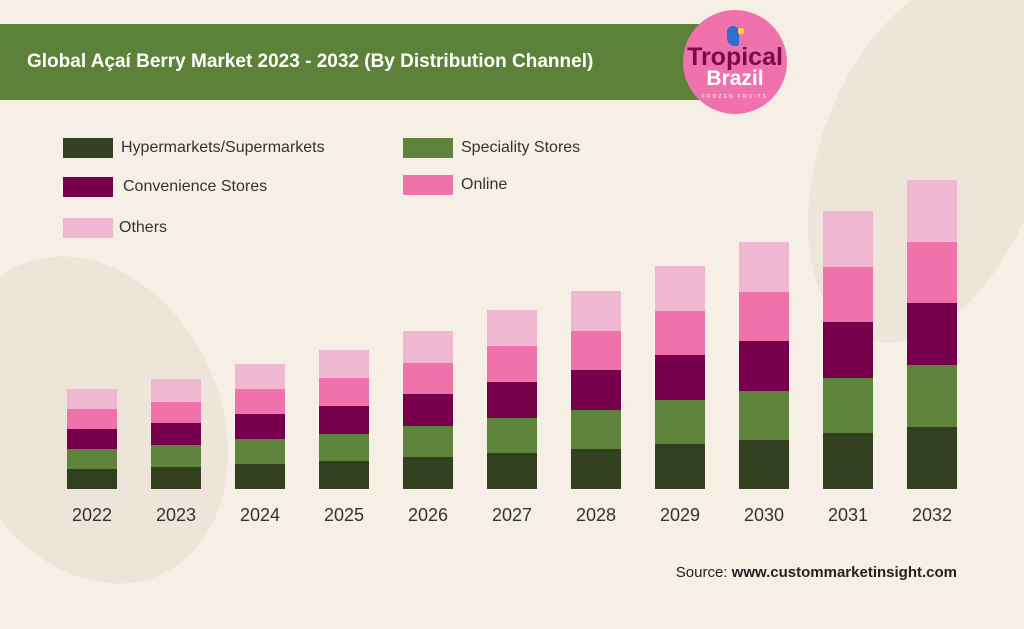  I want to click on legend-item-online: Online, so click(455, 185).